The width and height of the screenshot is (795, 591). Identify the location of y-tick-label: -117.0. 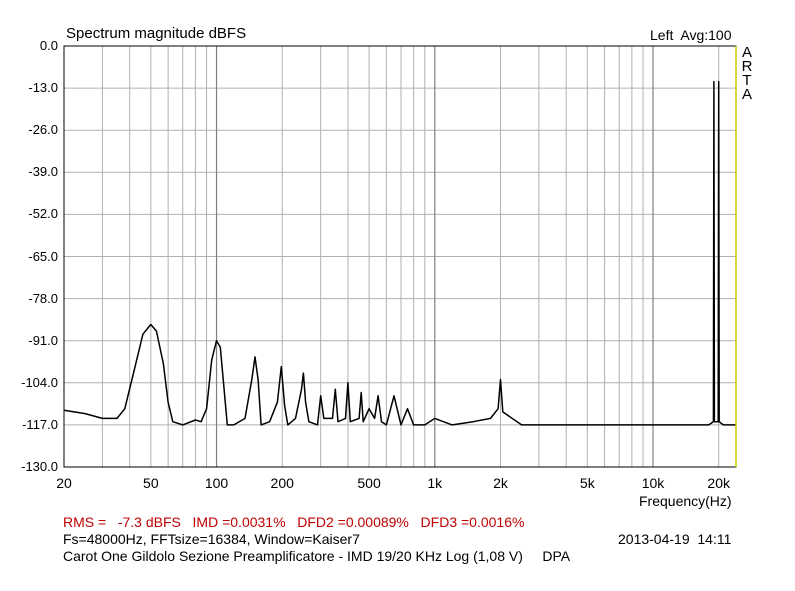
(40, 424).